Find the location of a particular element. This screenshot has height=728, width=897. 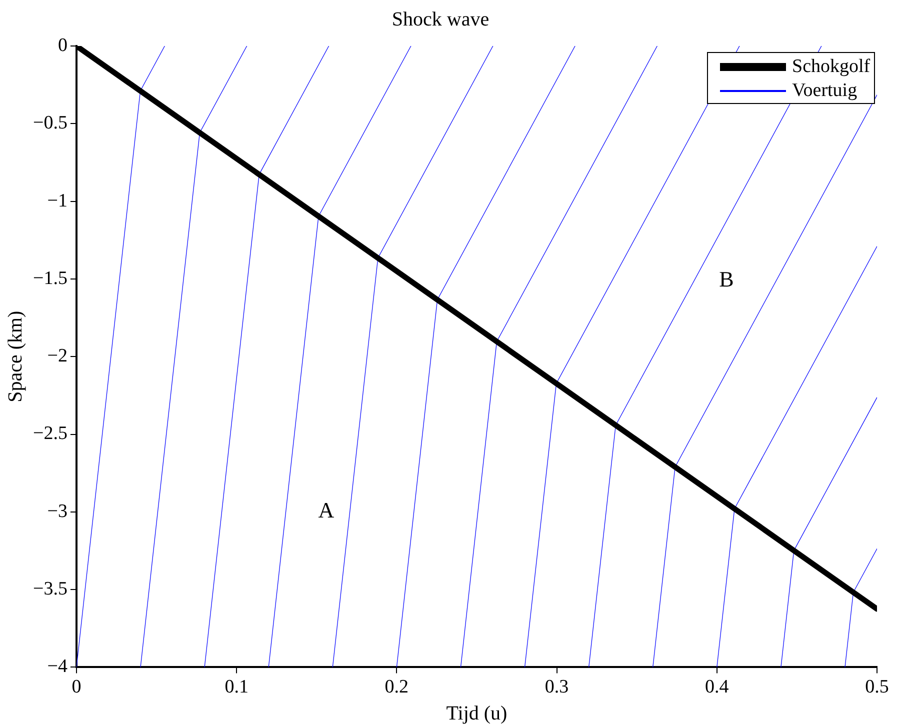

annotation: B is located at coordinates (726, 279).